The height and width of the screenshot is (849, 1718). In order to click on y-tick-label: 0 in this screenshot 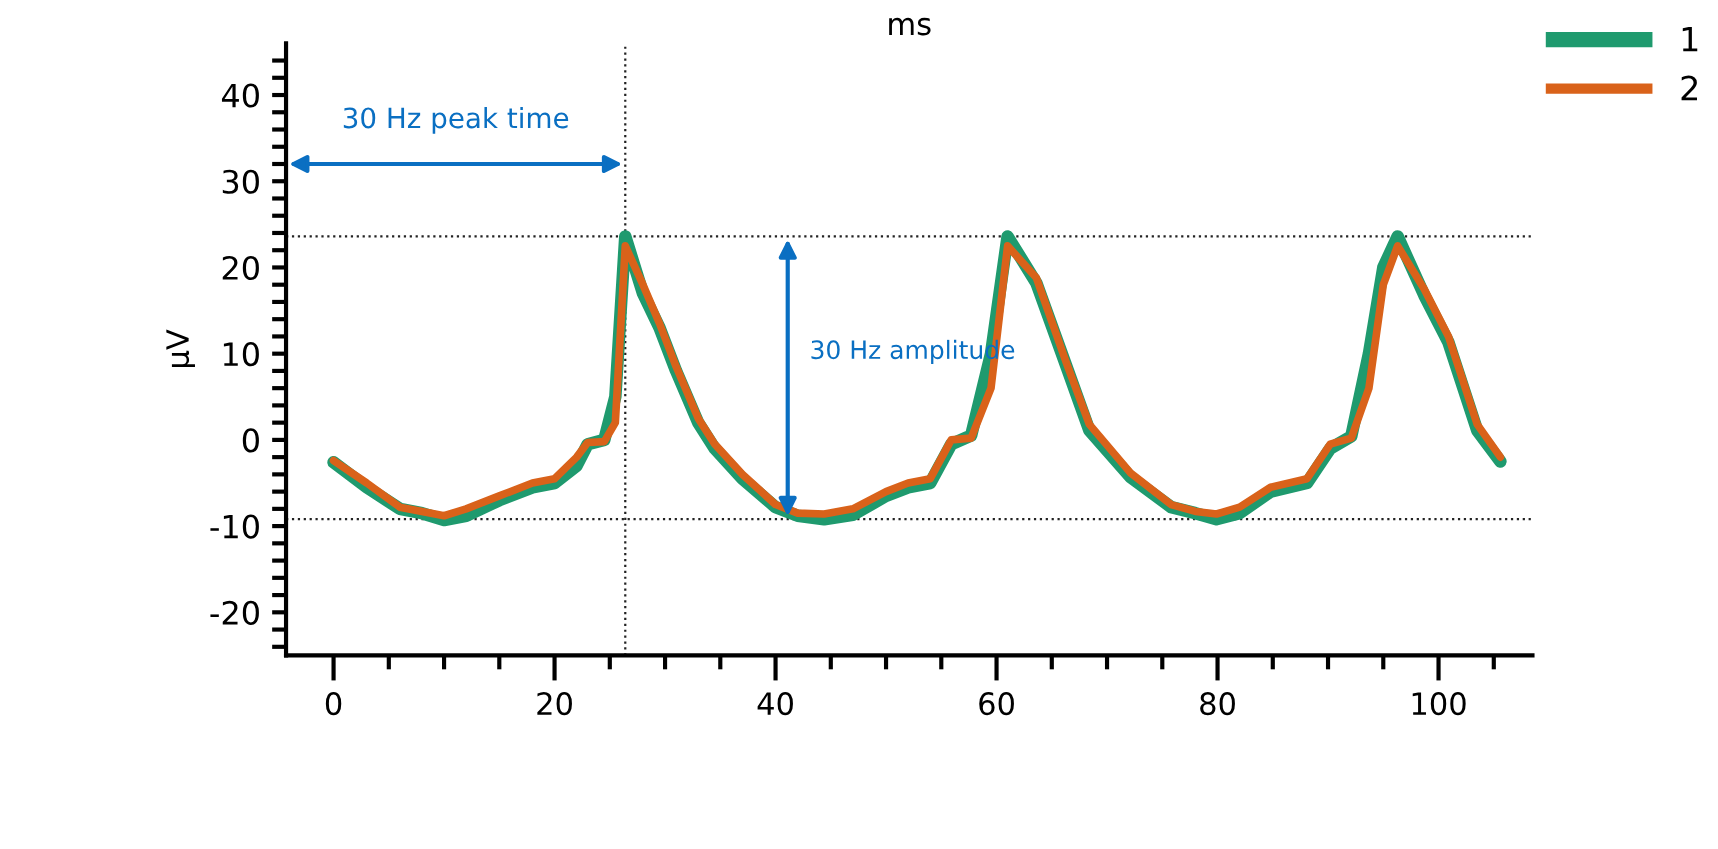, I will do `click(250, 440)`.